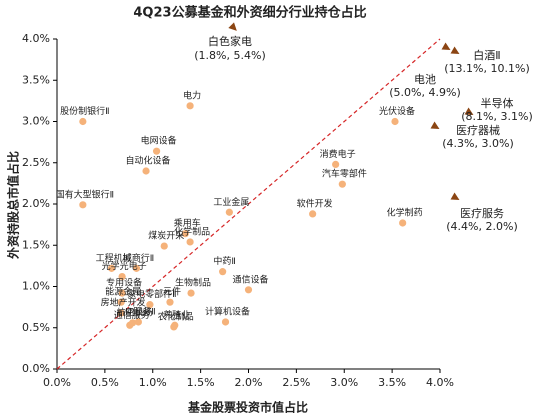  What do you see at coordinates (36, 79) in the screenshot?
I see `y-tick-label: 3.5%` at bounding box center [36, 79].